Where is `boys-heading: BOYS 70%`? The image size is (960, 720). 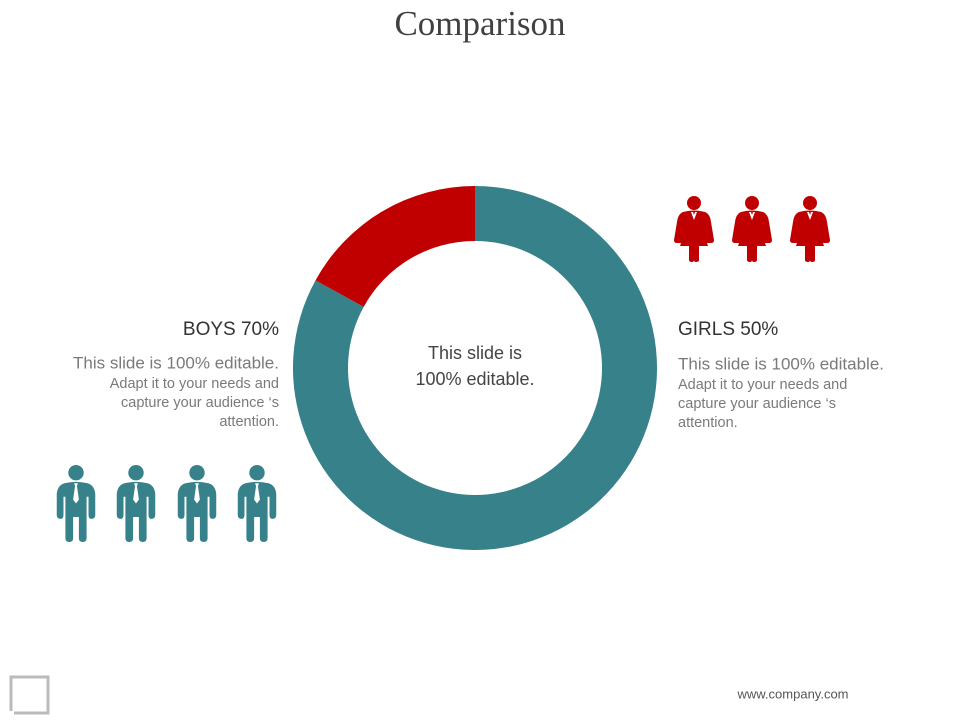 boys-heading: BOYS 70% is located at coordinates (231, 329).